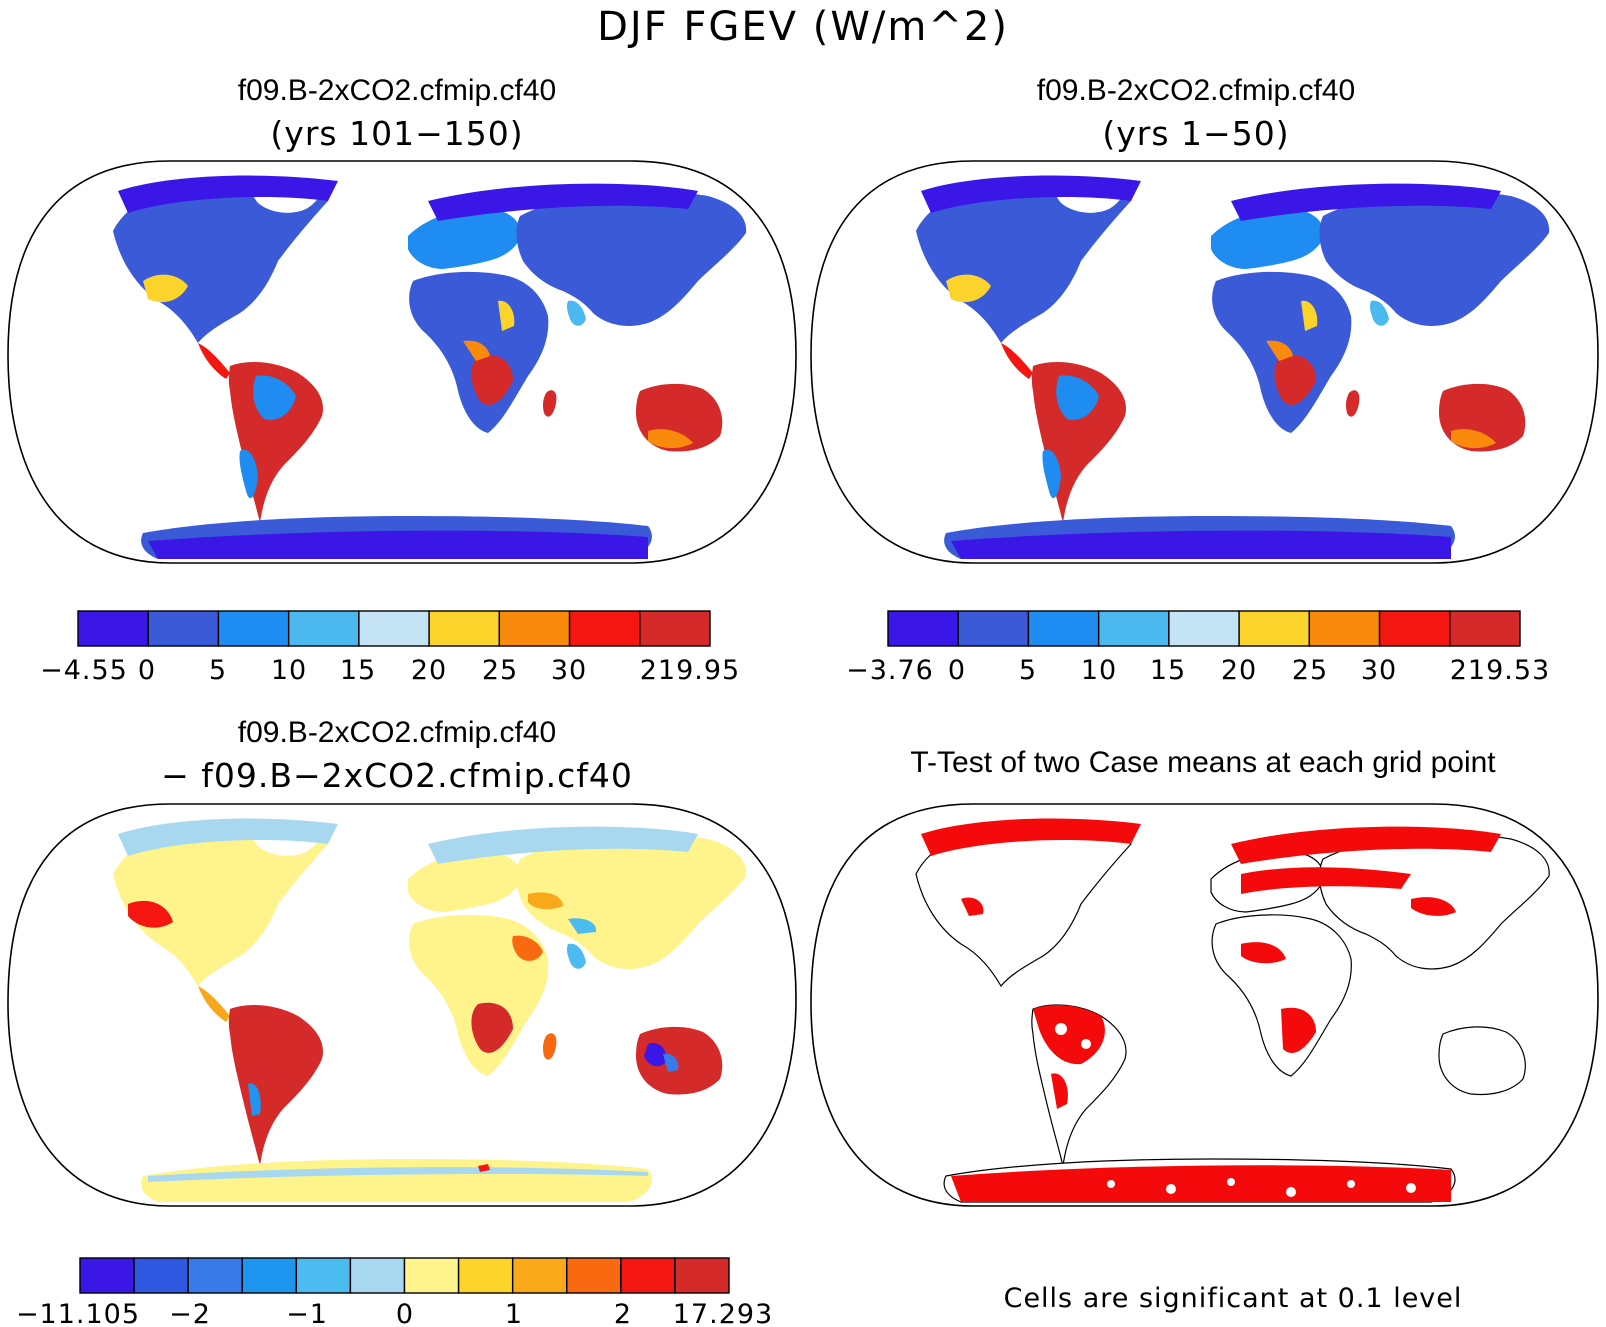 Image resolution: width=1606 pixels, height=1327 pixels. What do you see at coordinates (1233, 367) in the screenshot?
I see `map-case2-field` at bounding box center [1233, 367].